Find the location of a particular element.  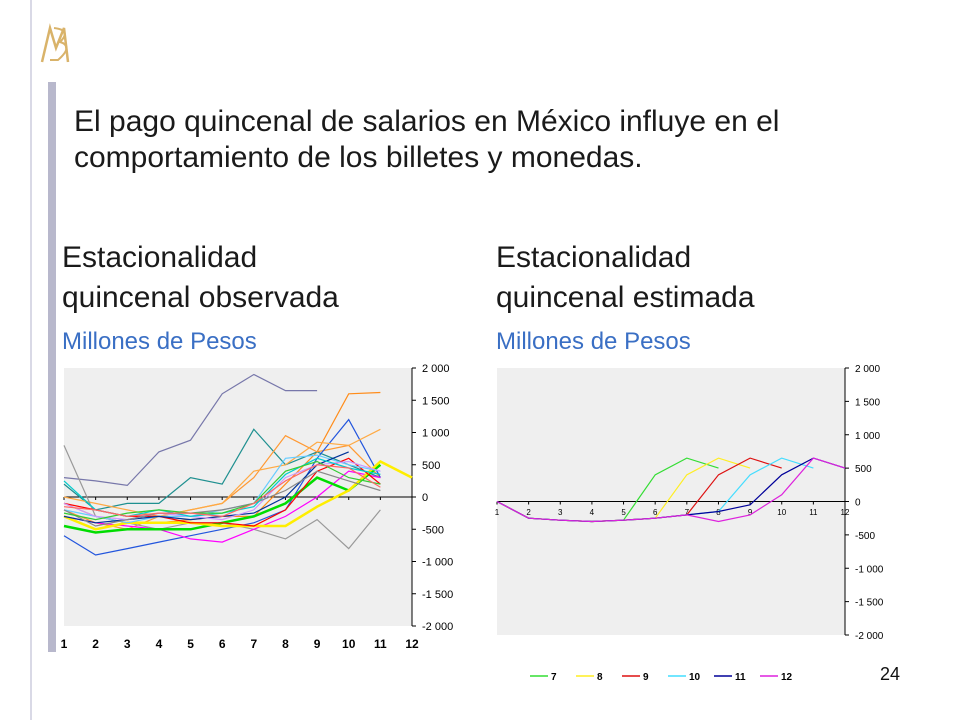

chart2-xtick-label-2: 3 is located at coordinates (560, 512).